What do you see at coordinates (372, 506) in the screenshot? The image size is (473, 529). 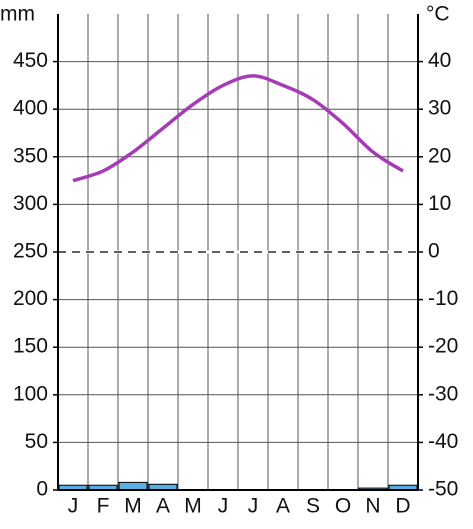 I see `x-tick-label: N` at bounding box center [372, 506].